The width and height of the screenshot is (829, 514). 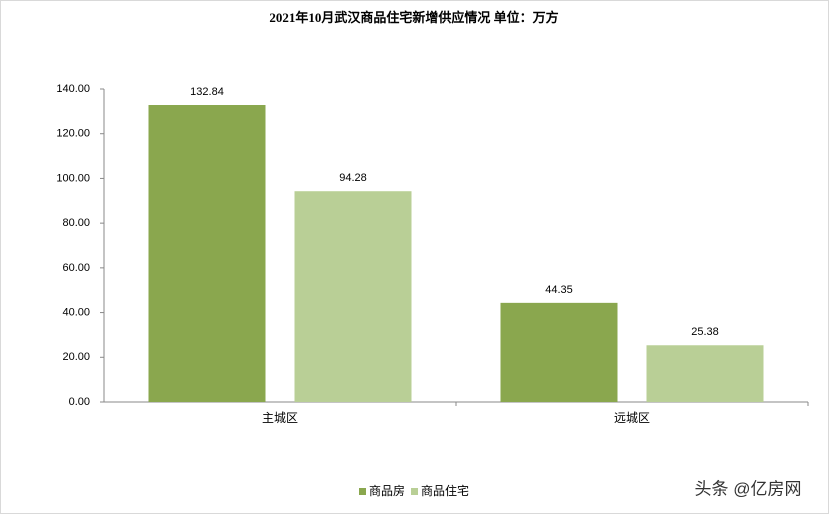 What do you see at coordinates (207, 92) in the screenshot?
I see `value-label: 132.84` at bounding box center [207, 92].